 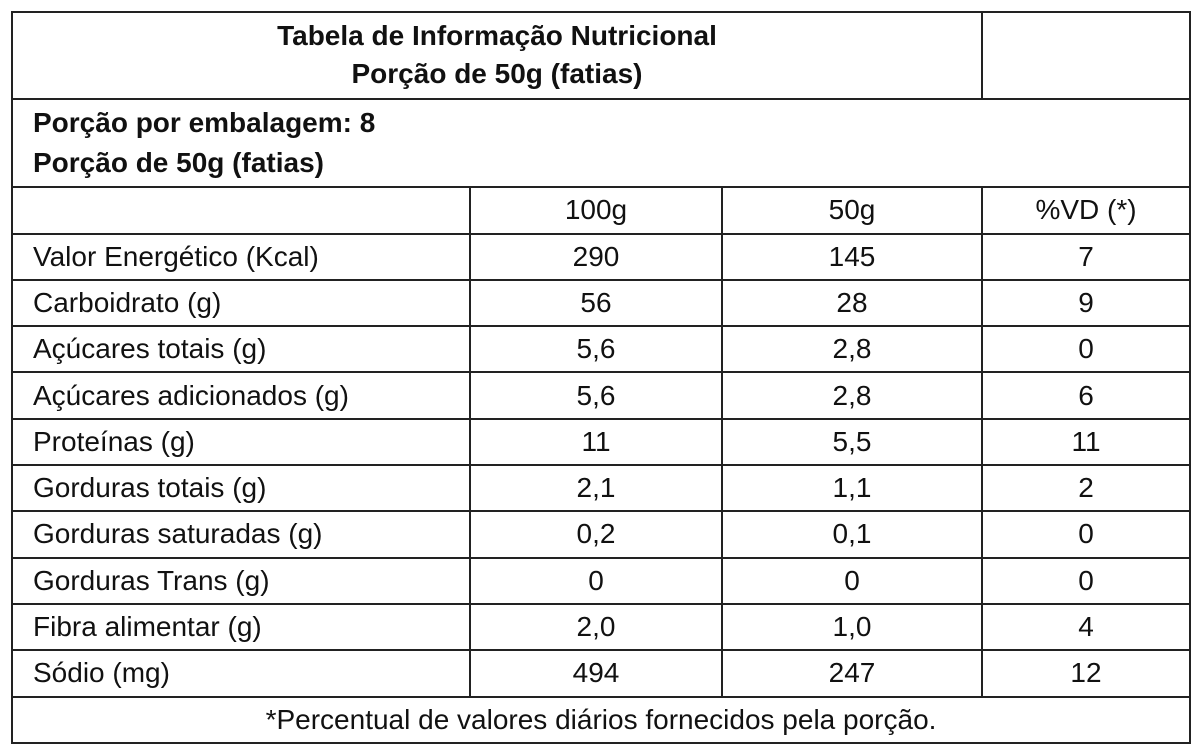 I want to click on nutrient-row: Proteínas (g) 11 5,5 11, so click(x=601, y=442).